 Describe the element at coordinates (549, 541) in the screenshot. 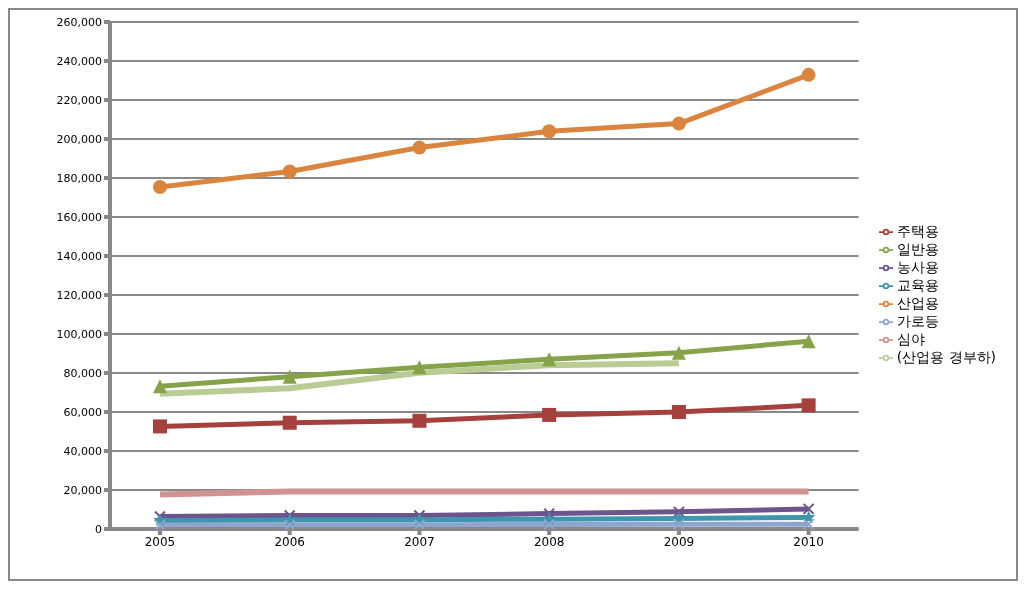

I see `x-tick-label: 2008` at that location.